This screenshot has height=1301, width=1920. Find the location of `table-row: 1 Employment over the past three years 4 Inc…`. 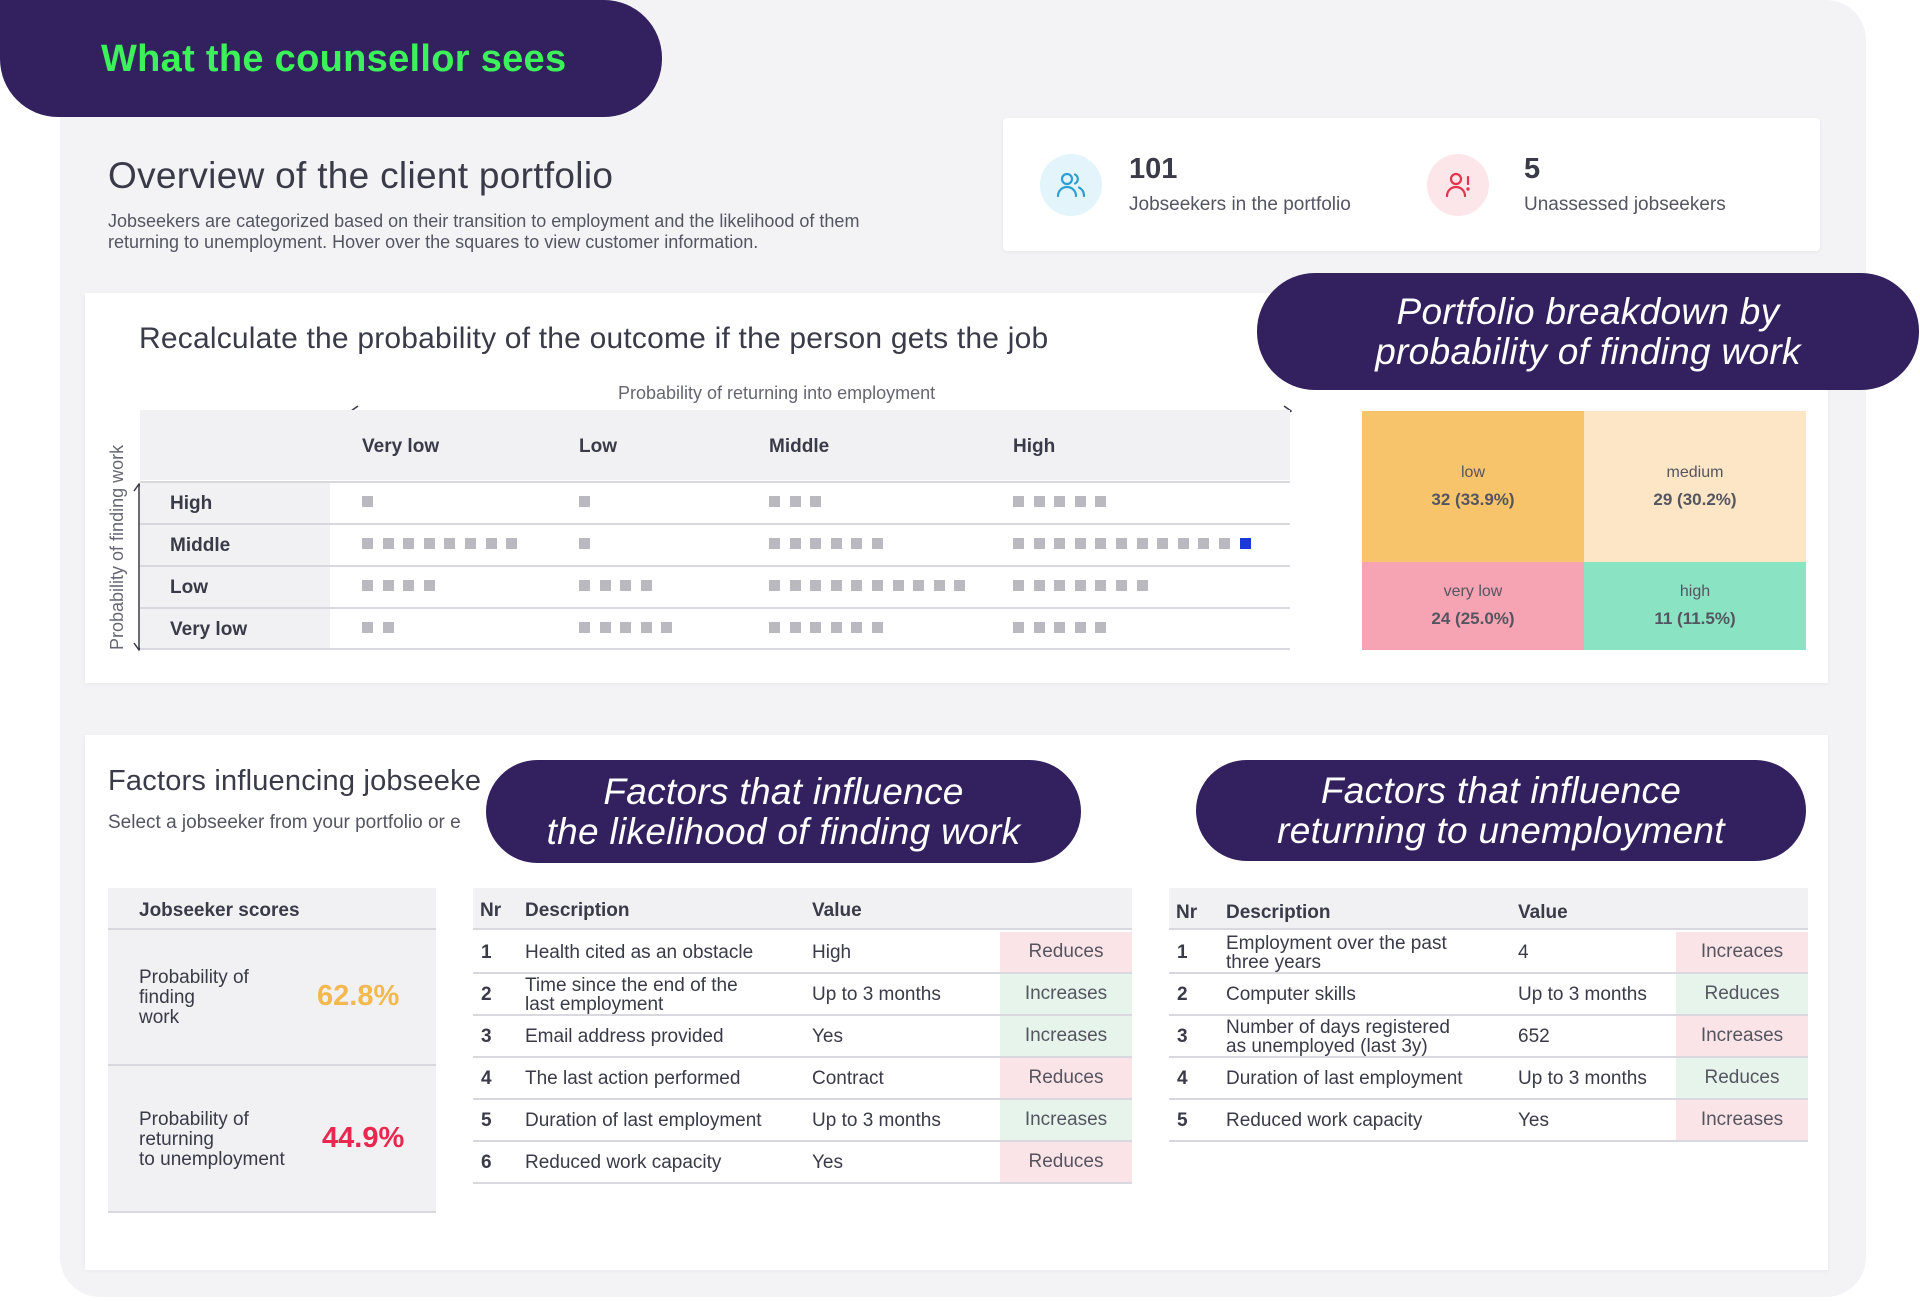

table-row: 1 Employment over the past three years 4 Inc… is located at coordinates (1488, 953).